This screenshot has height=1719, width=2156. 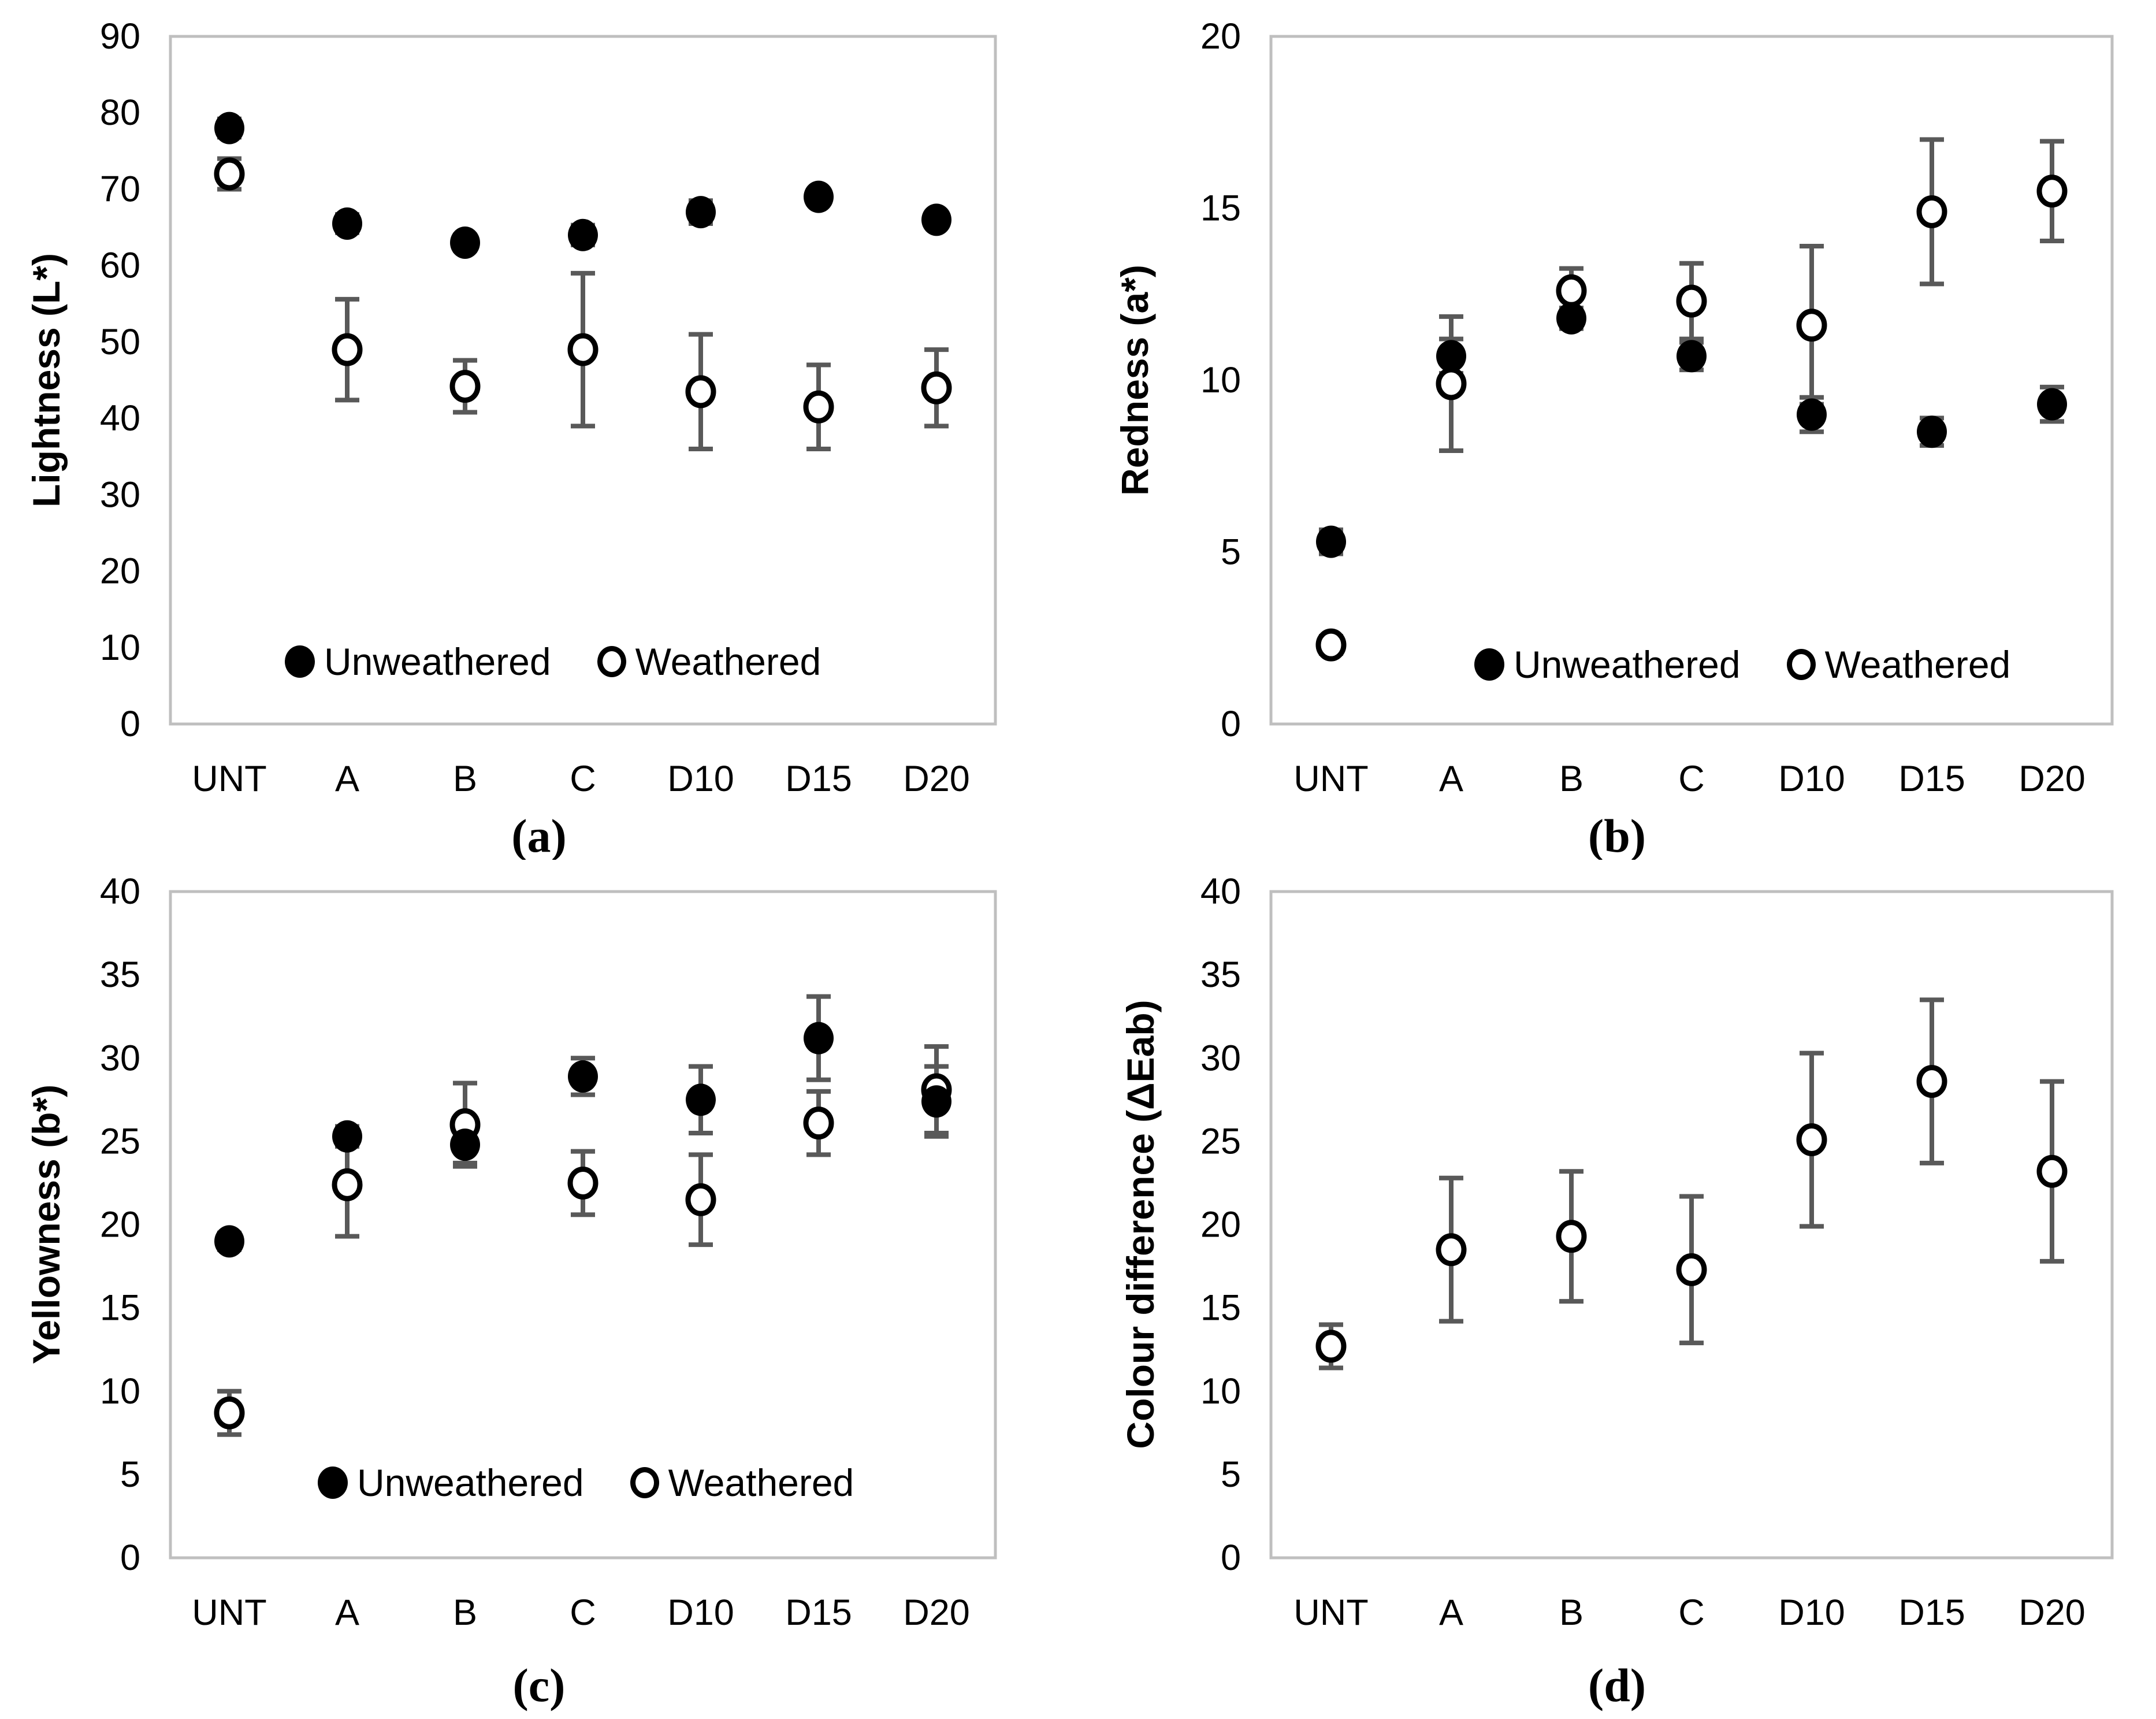 What do you see at coordinates (1617, 1684) in the screenshot?
I see `caption-d: (d)` at bounding box center [1617, 1684].